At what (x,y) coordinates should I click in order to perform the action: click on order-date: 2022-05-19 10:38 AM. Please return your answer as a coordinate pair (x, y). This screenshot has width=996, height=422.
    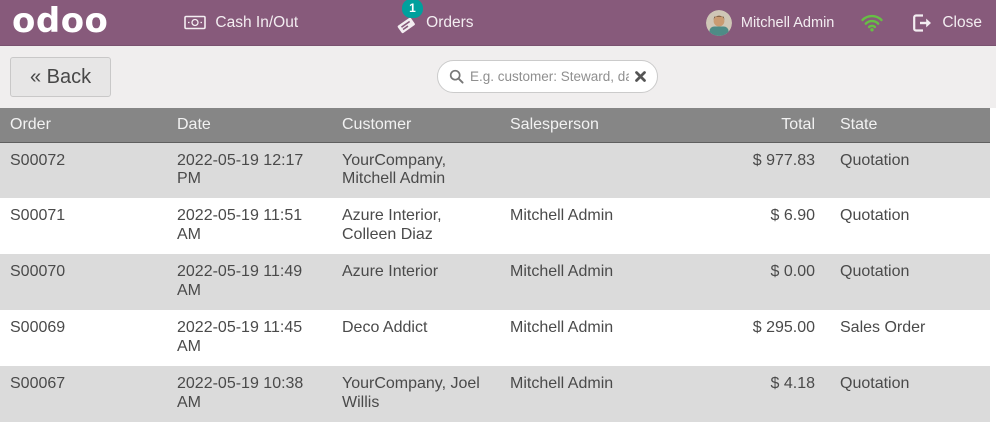
    Looking at the image, I should click on (240, 393).